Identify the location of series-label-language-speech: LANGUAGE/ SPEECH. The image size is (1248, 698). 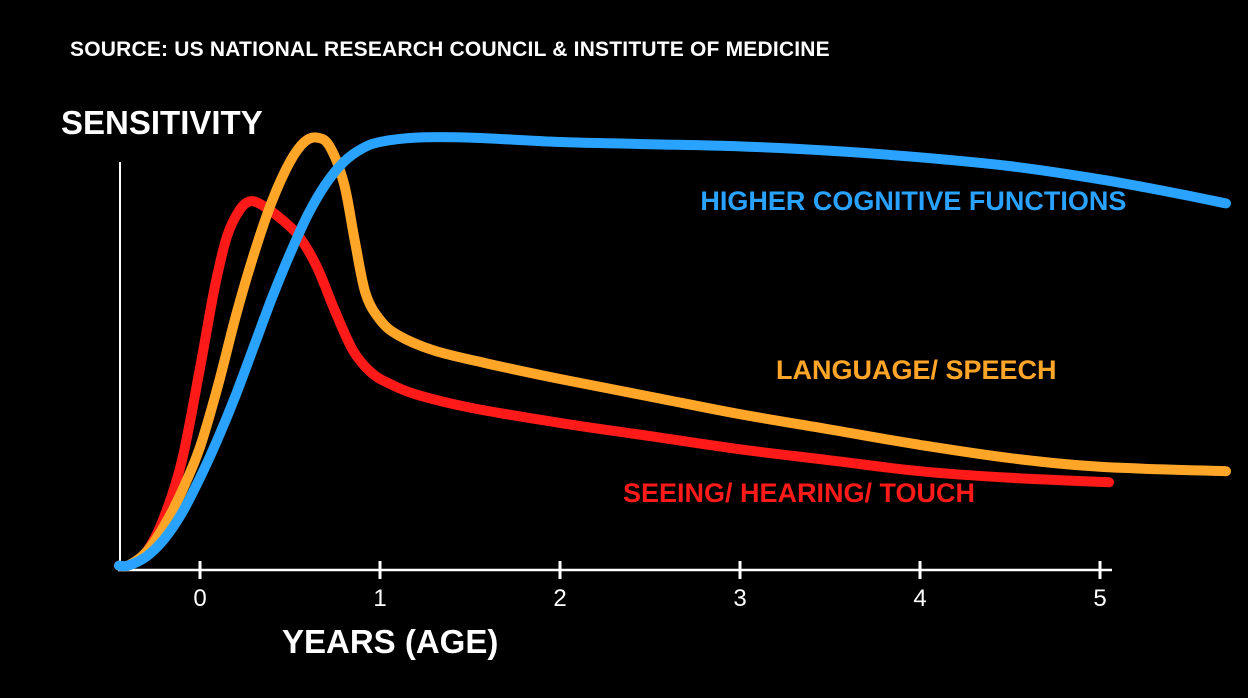
(916, 370).